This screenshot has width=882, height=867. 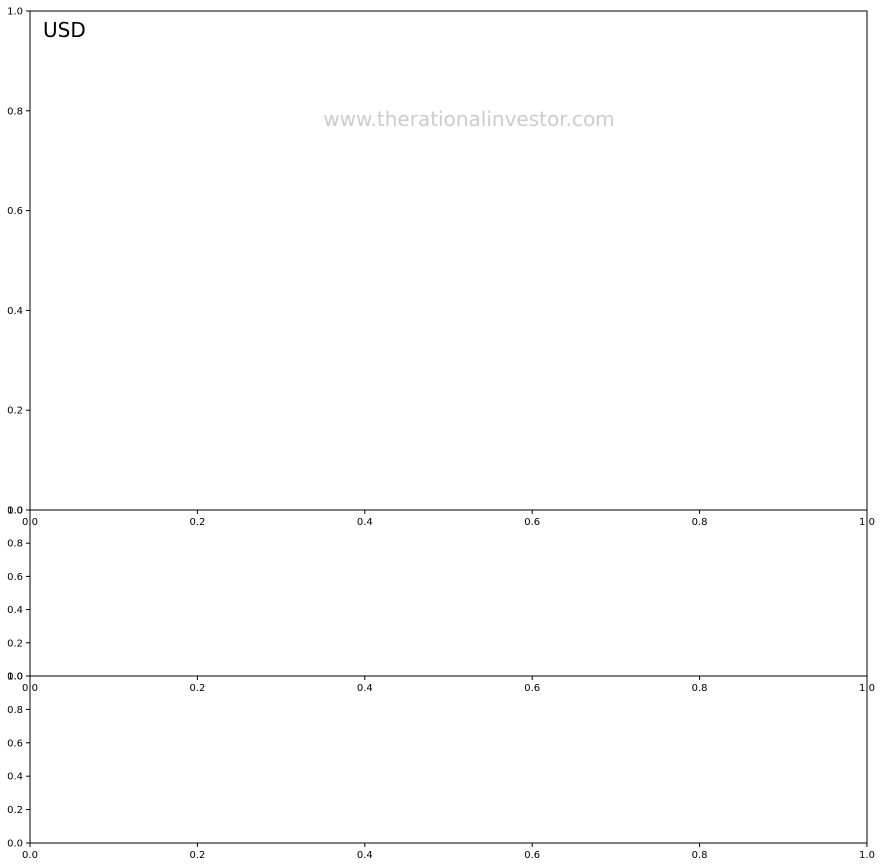 What do you see at coordinates (30, 855) in the screenshot?
I see `x-tick-label: 0.0` at bounding box center [30, 855].